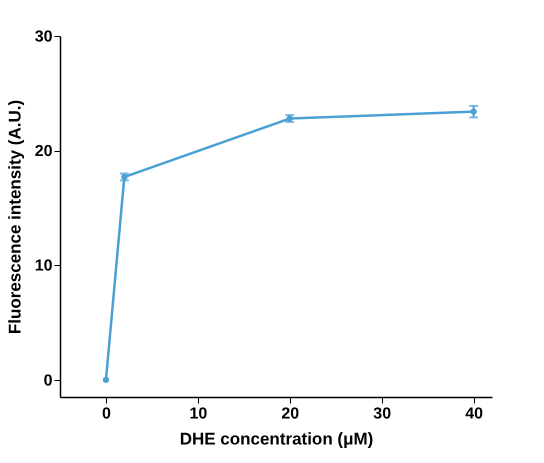 The height and width of the screenshot is (463, 544). I want to click on x-tick-label: 40, so click(474, 414).